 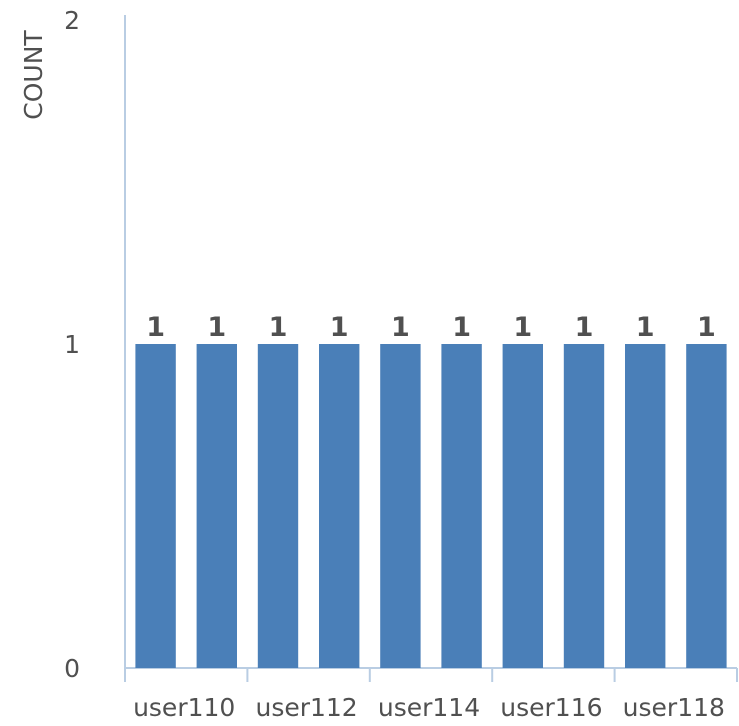 What do you see at coordinates (551, 707) in the screenshot?
I see `x-tick-label: user116` at bounding box center [551, 707].